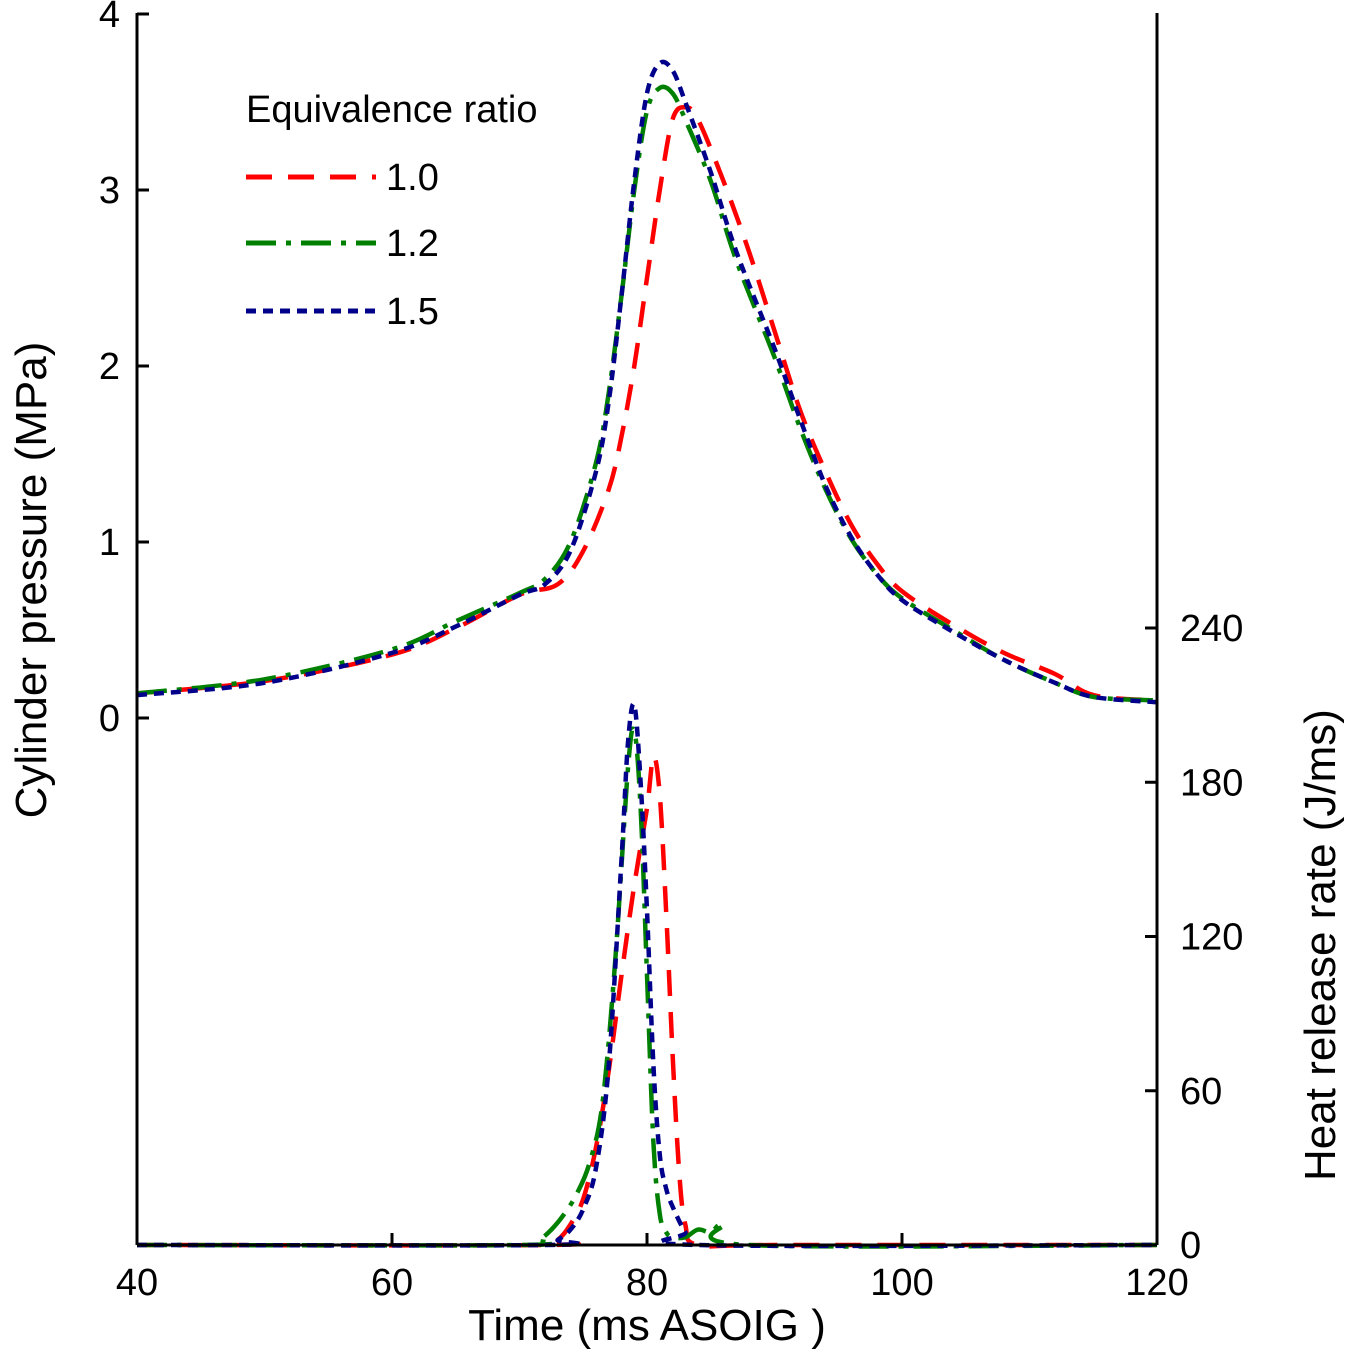 This screenshot has height=1355, width=1350. What do you see at coordinates (412, 312) in the screenshot?
I see `legend-label-1-5: 1.5` at bounding box center [412, 312].